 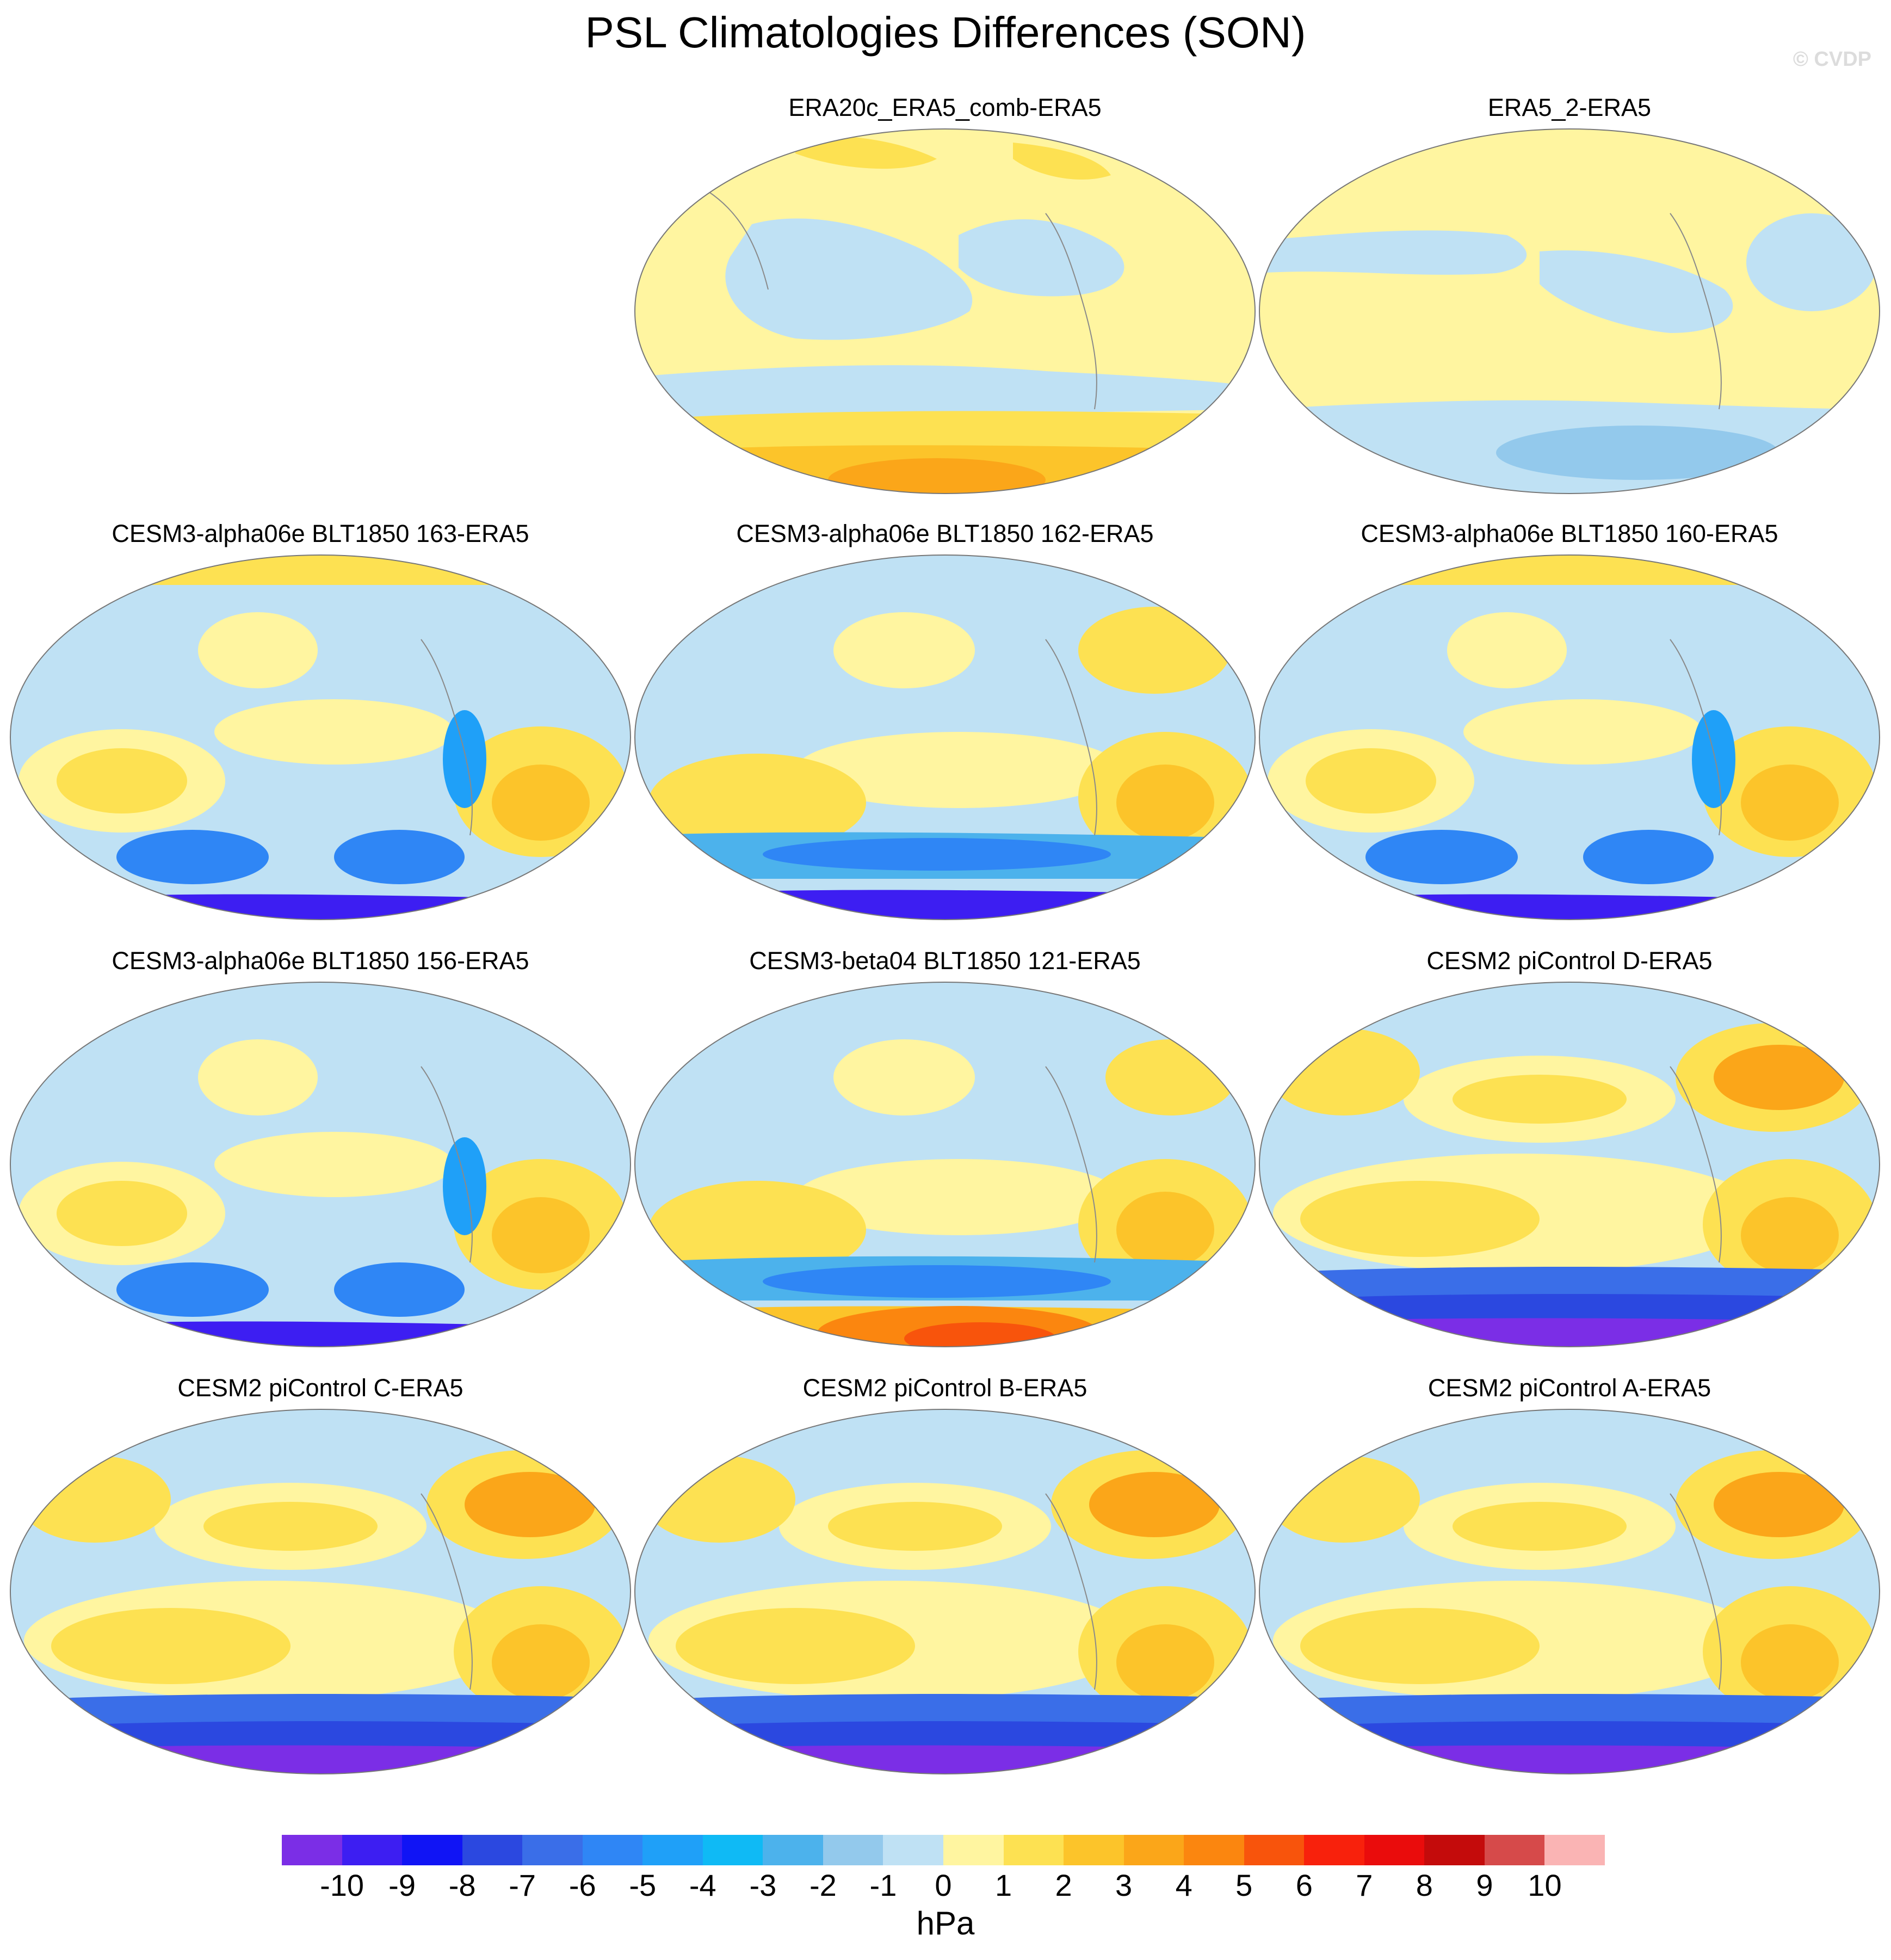 What do you see at coordinates (582, 1885) in the screenshot?
I see `colorbar-tick-label: -6` at bounding box center [582, 1885].